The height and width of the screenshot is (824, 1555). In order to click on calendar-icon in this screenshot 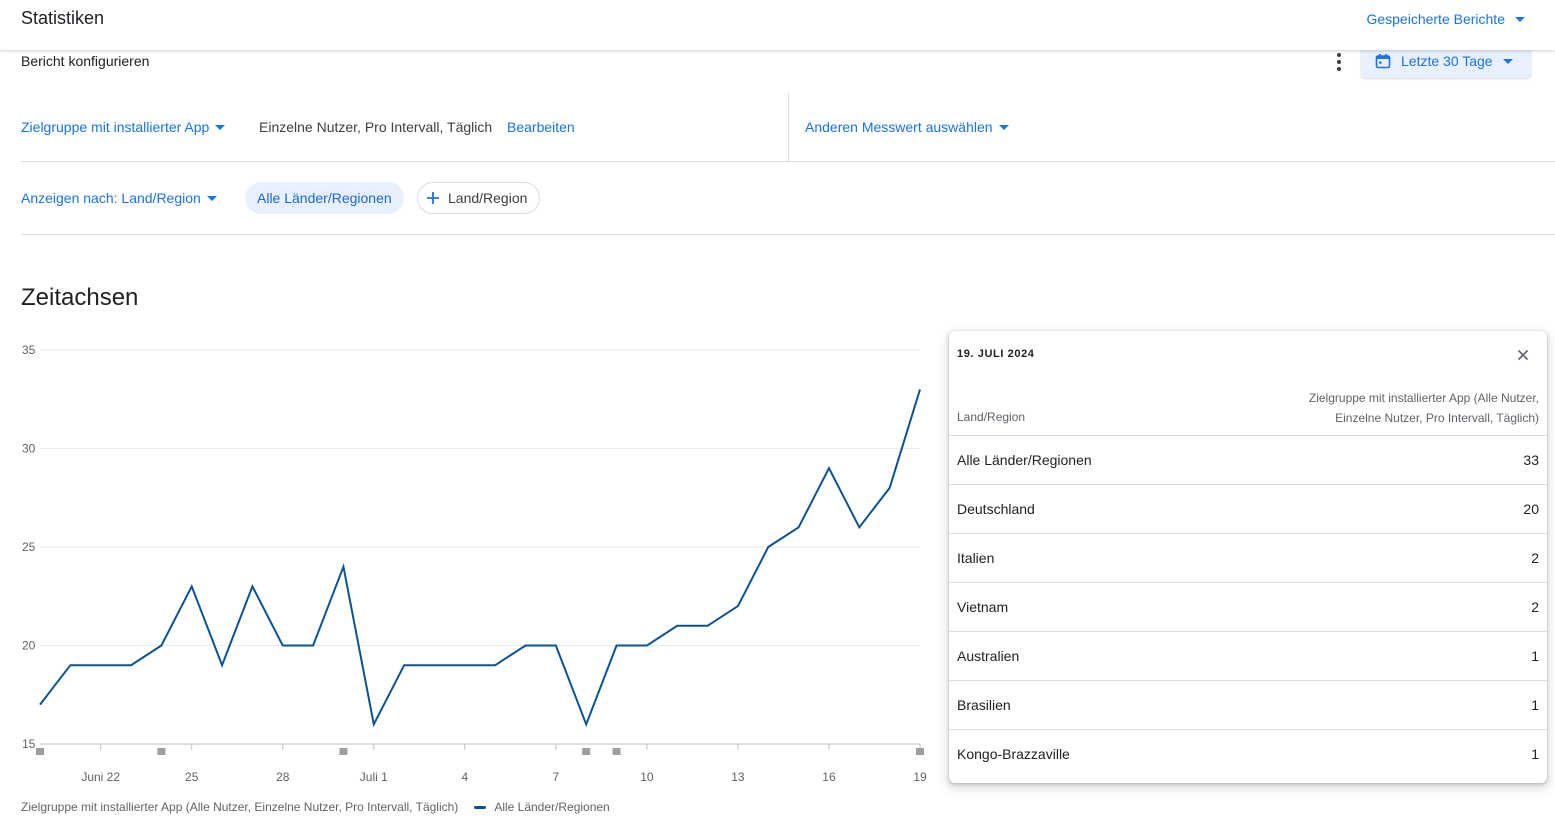, I will do `click(1383, 61)`.